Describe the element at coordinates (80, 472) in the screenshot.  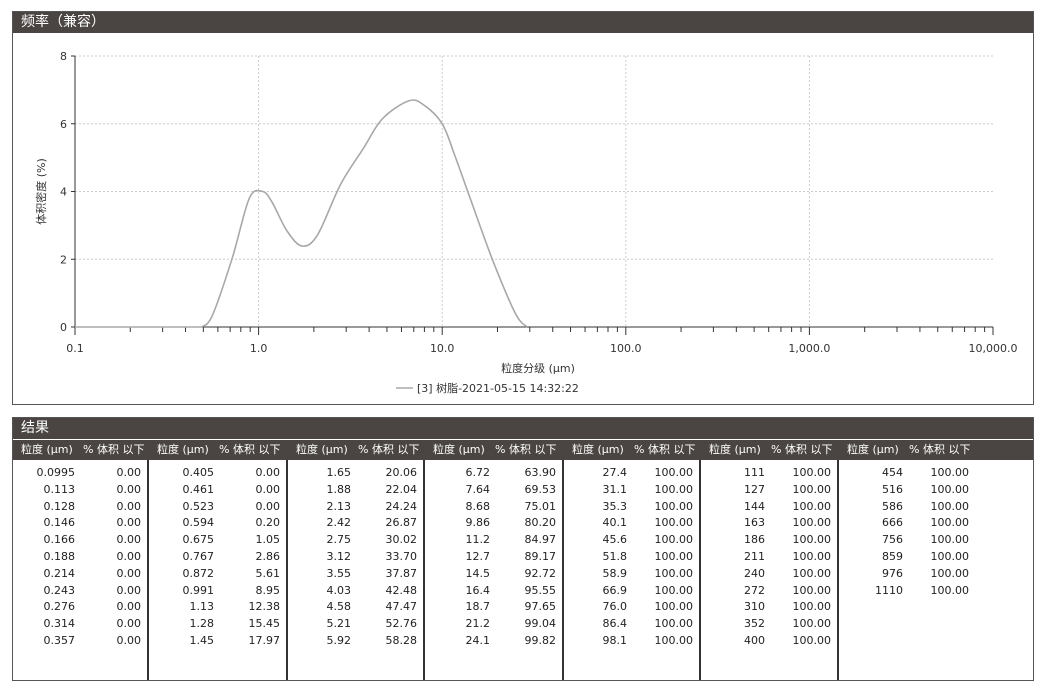
I see `table-row: 0.0995 0.00` at that location.